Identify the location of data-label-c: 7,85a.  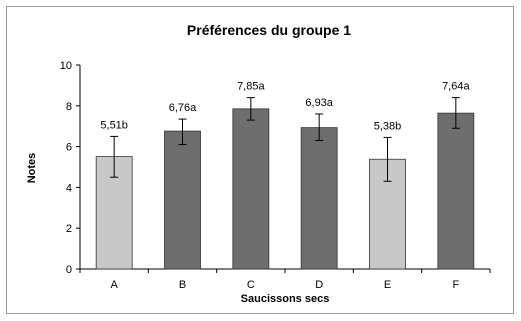
(251, 87).